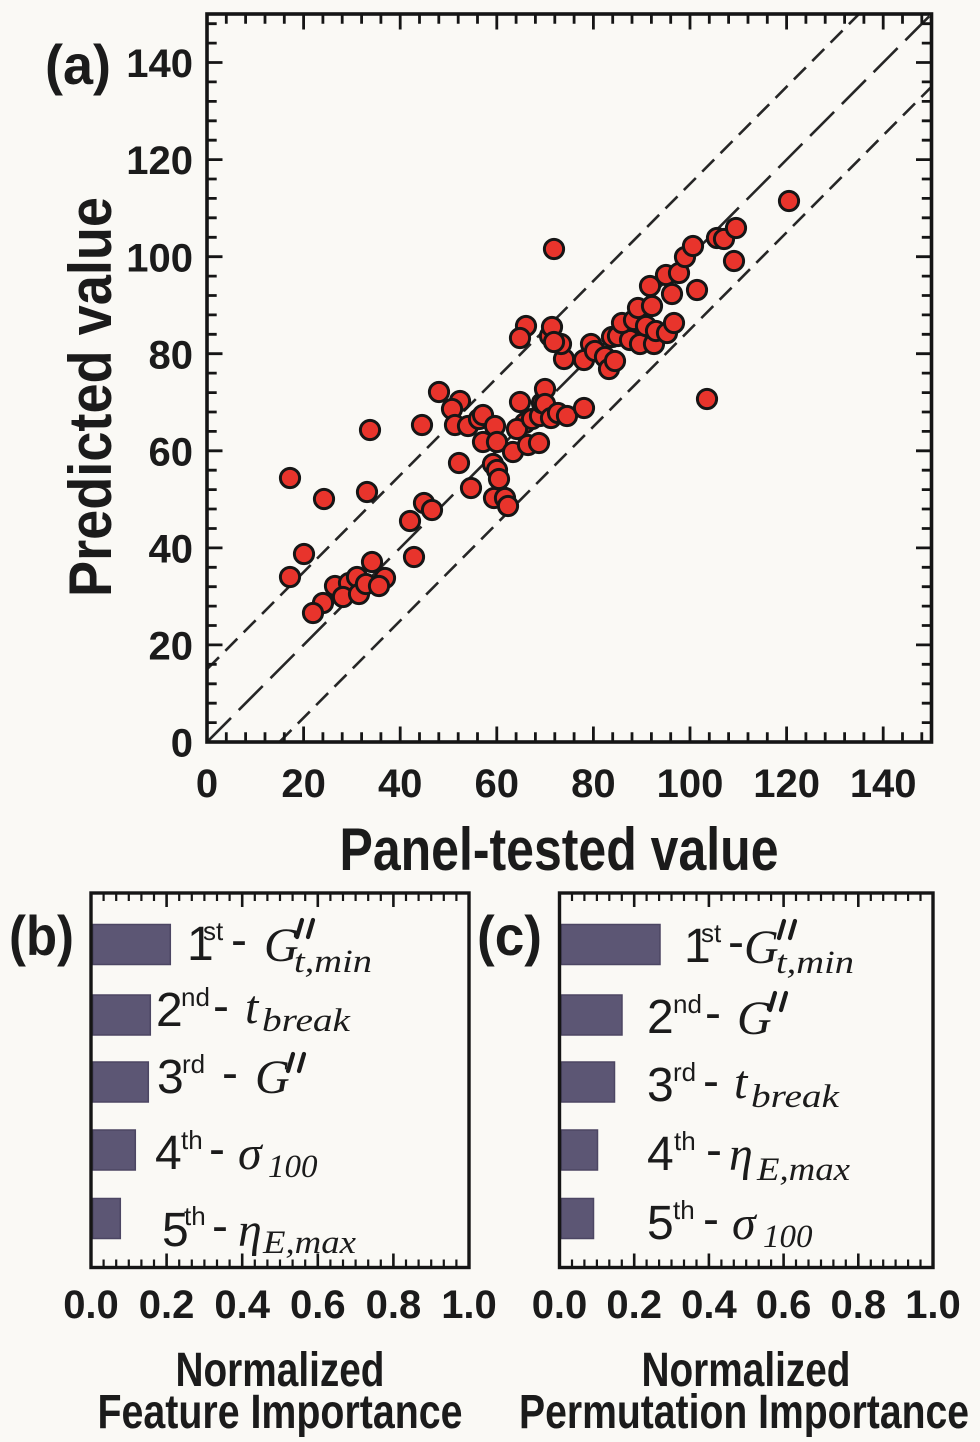 The image size is (980, 1442). I want to click on svg-text: Feature Importance, so click(280, 1411).